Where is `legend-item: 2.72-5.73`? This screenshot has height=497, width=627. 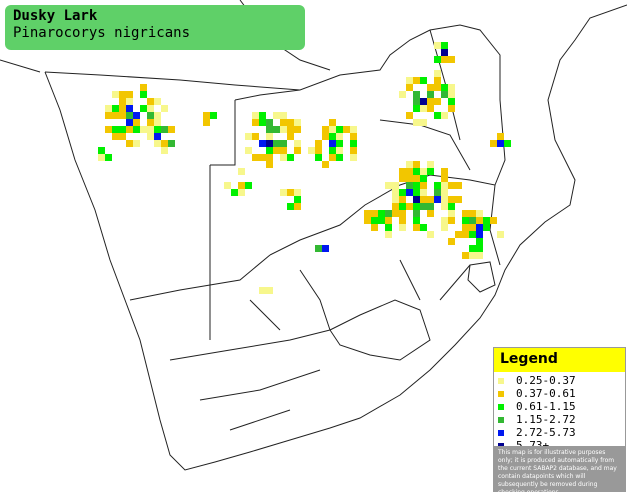
legend-item: 2.72-5.73 is located at coordinates (559, 432).